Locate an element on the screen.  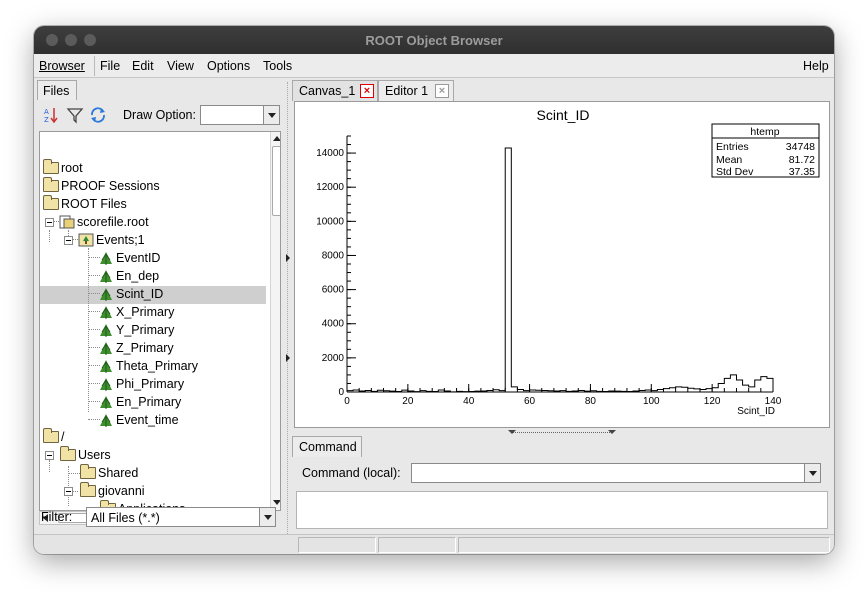
tree-item-events: Events;1 is located at coordinates (153, 240).